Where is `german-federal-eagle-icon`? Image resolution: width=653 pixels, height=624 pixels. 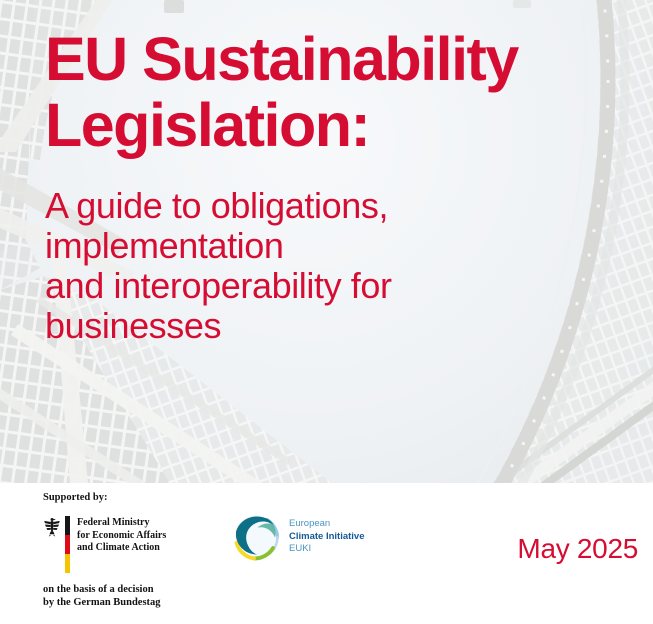
german-federal-eagle-icon is located at coordinates (52, 527).